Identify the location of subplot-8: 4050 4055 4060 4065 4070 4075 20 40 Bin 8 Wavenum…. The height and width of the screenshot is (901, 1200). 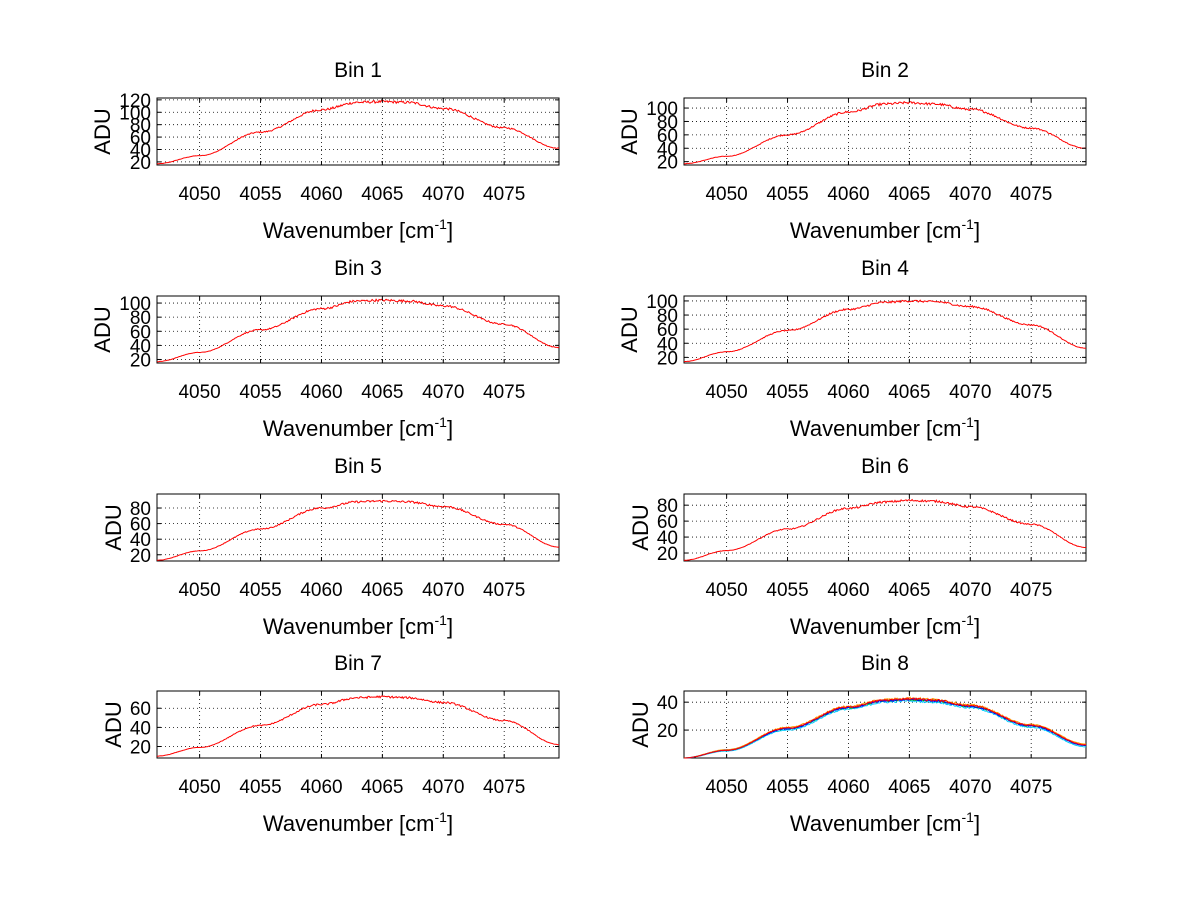
(857, 744).